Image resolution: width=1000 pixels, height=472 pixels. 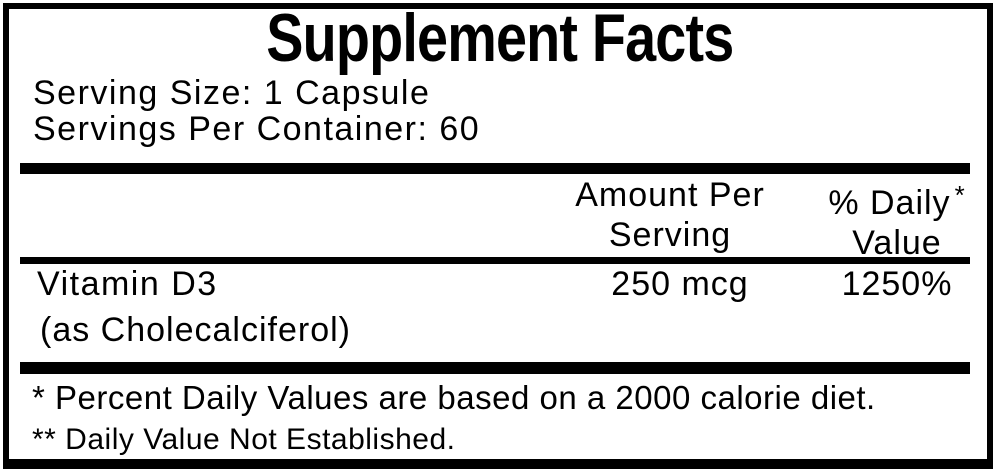 What do you see at coordinates (495, 168) in the screenshot?
I see `divider-thick-top` at bounding box center [495, 168].